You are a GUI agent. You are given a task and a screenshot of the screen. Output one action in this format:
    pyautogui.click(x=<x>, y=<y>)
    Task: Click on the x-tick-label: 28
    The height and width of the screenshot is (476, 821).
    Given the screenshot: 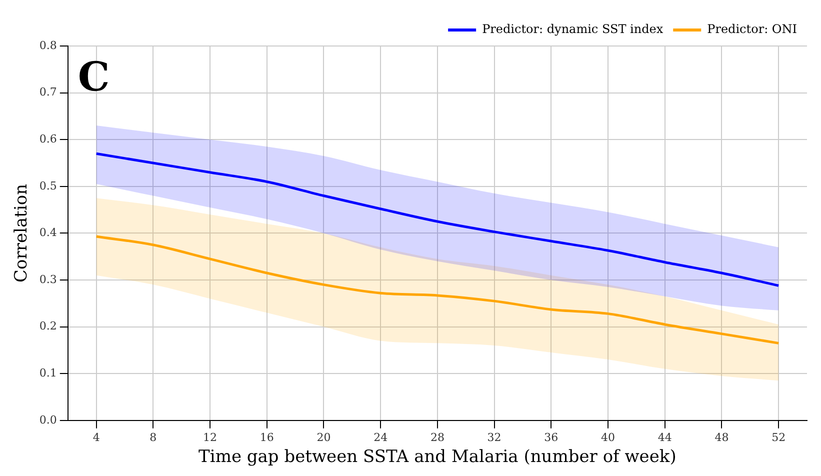 What is the action you would take?
    pyautogui.click(x=437, y=437)
    